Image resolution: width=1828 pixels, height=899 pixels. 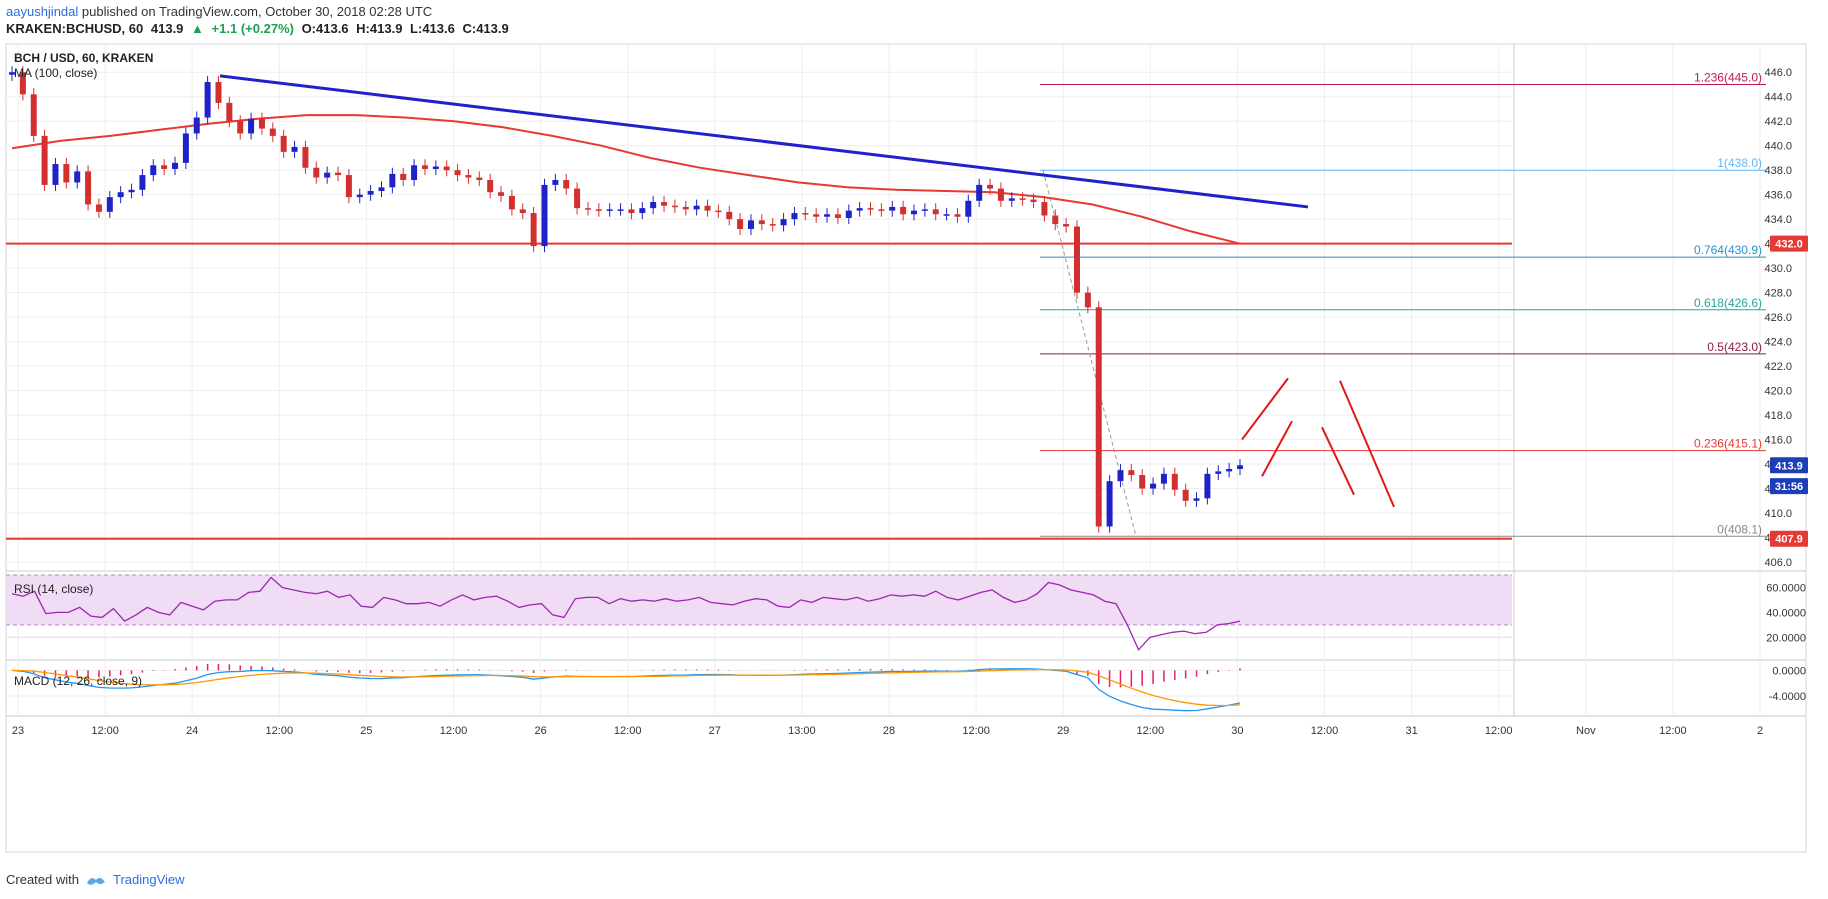 I want to click on fib-label: 1.236(445.0), so click(x=1728, y=77).